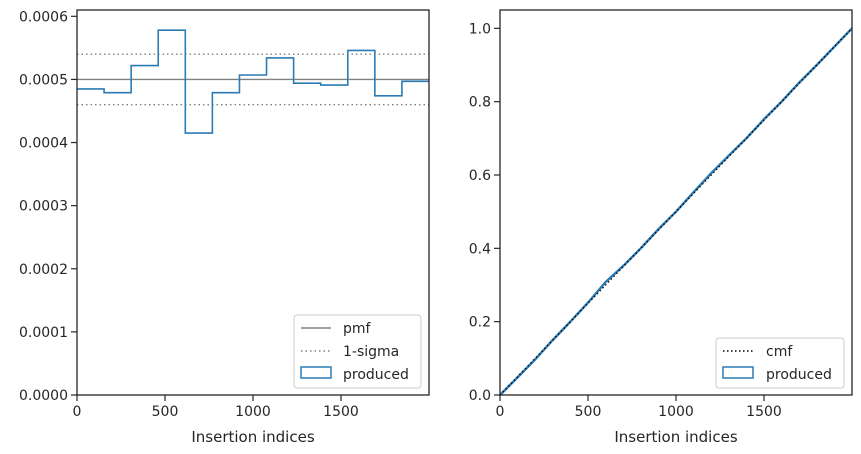  What do you see at coordinates (675, 437) in the screenshot?
I see `right-x-axis-label: Insertion indices` at bounding box center [675, 437].